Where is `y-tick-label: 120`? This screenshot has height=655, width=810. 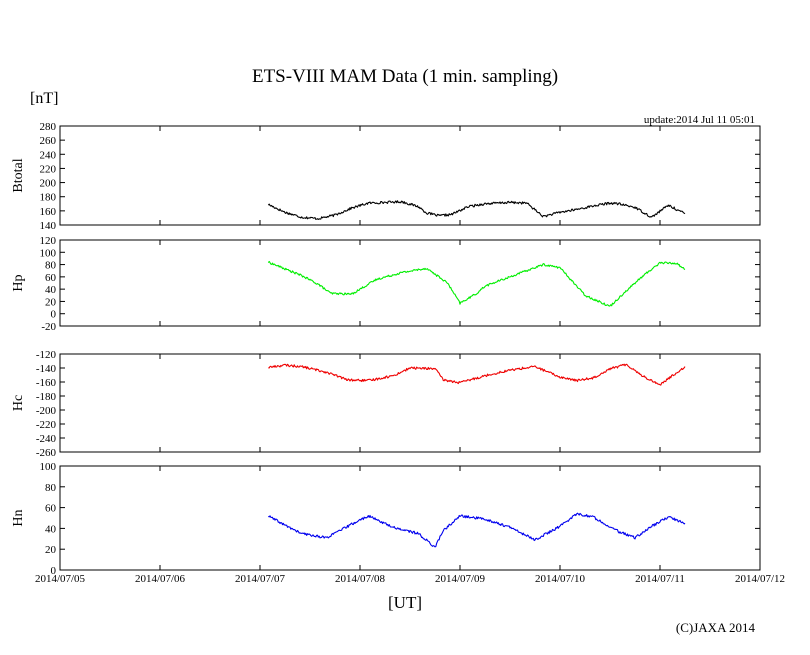 y-tick-label: 120 is located at coordinates (48, 241).